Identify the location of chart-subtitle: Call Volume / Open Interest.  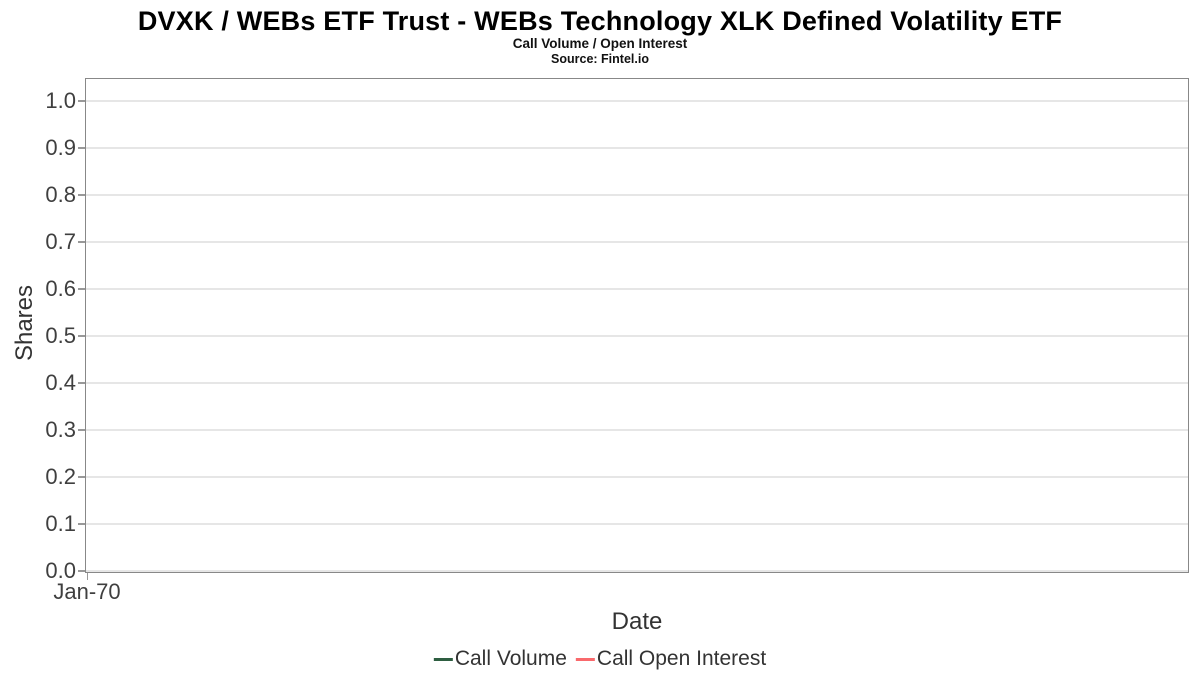
(600, 43).